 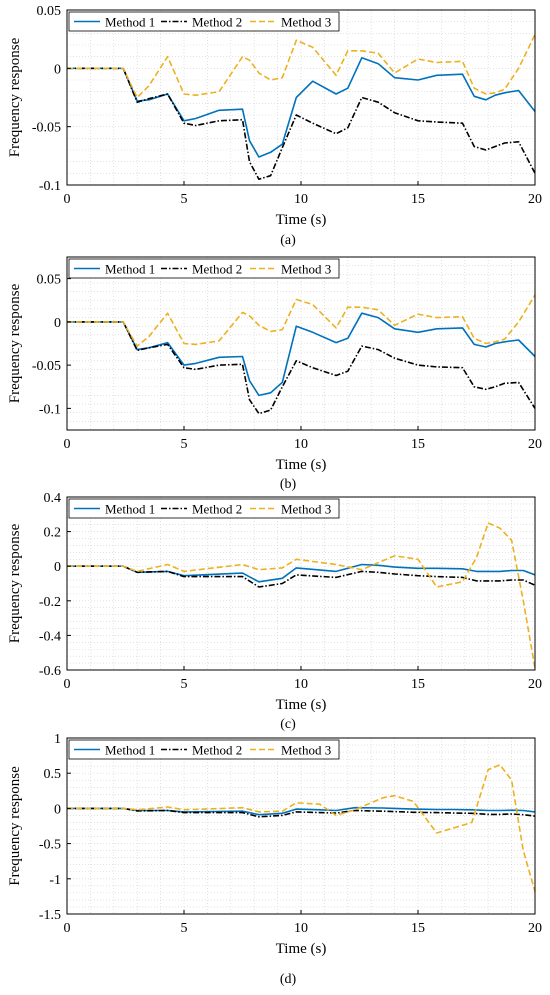 What do you see at coordinates (50, 845) in the screenshot?
I see `y-tick-label: -0.5` at bounding box center [50, 845].